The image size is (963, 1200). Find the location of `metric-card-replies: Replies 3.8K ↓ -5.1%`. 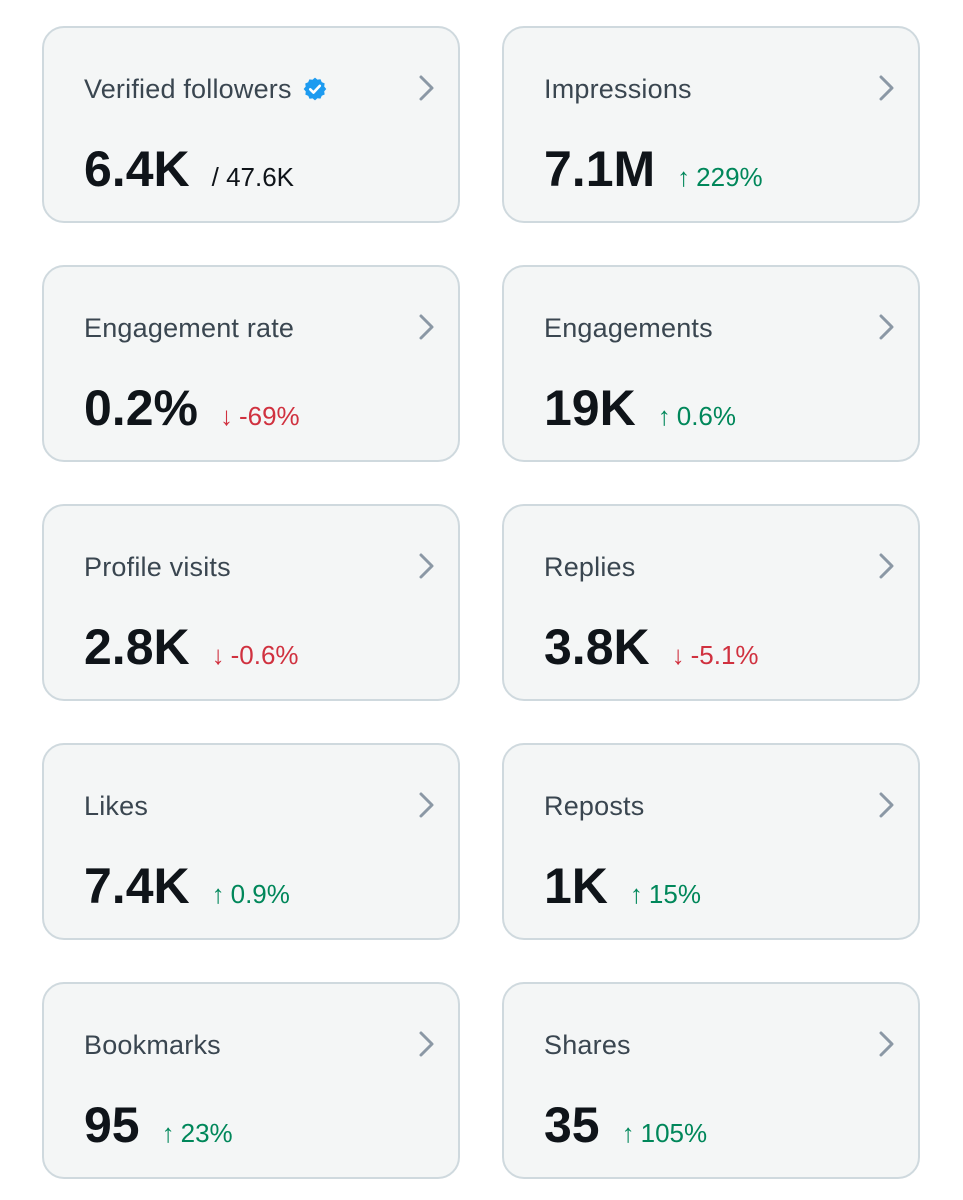

metric-card-replies: Replies 3.8K ↓ -5.1% is located at coordinates (711, 602).